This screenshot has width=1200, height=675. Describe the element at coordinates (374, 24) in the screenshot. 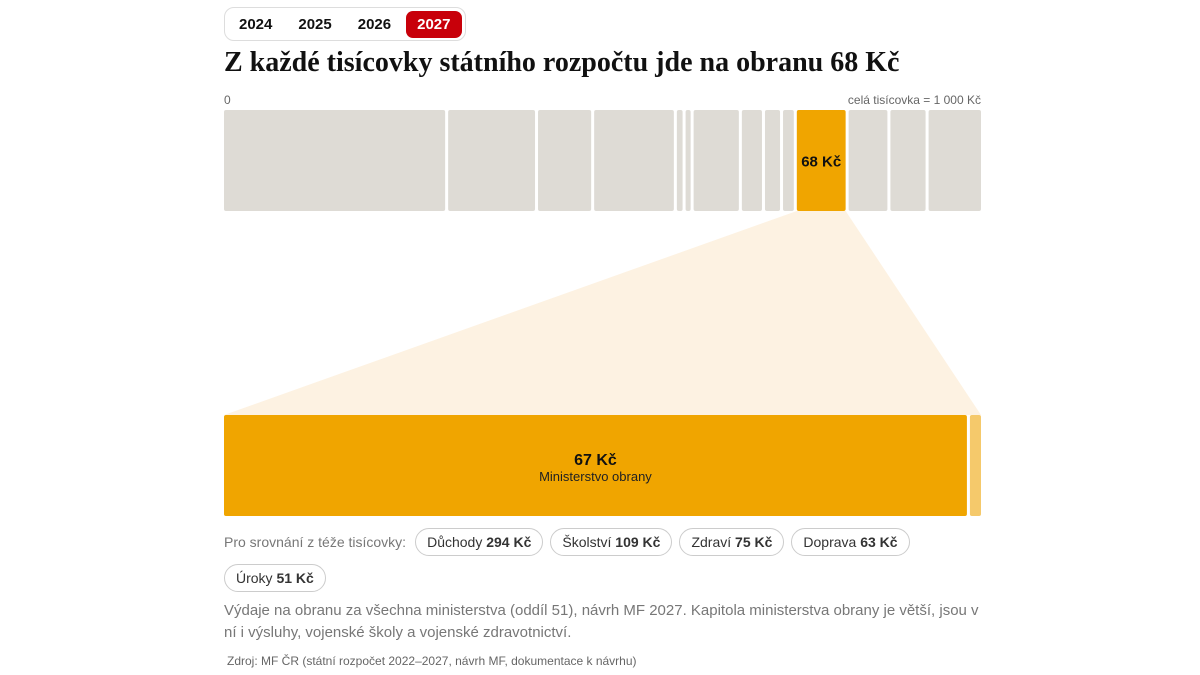

I see `year-tab: 2026` at that location.